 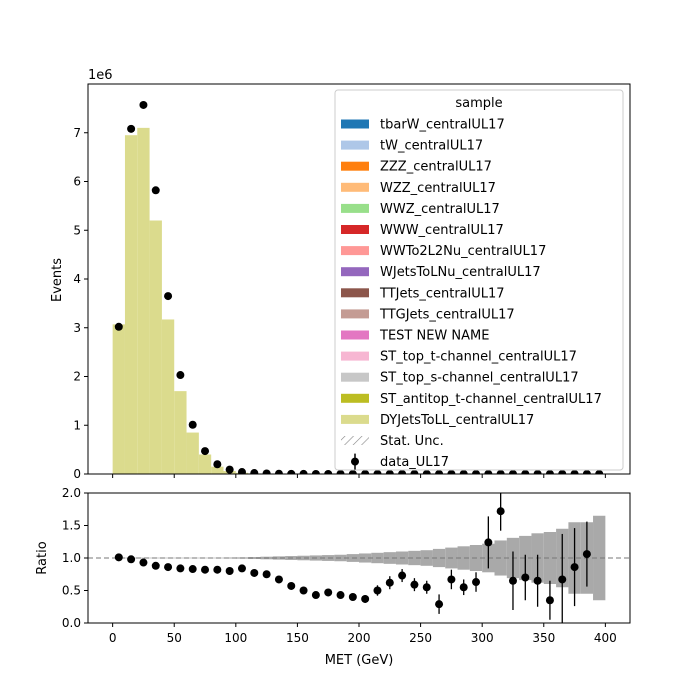 I want to click on ratio-y-ticks: 0.0 0.5 1.0 1.5 2.0, so click(x=75, y=558).